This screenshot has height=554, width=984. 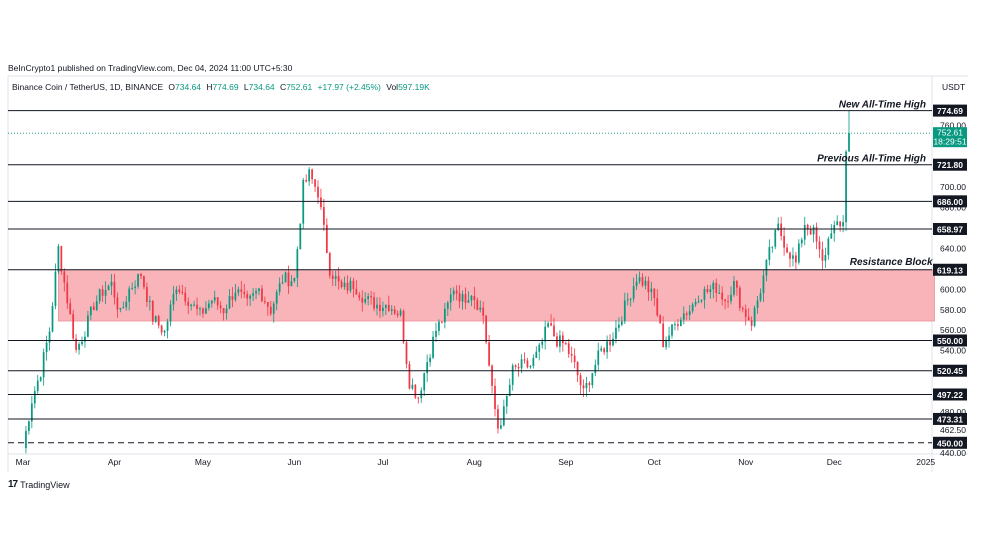 What do you see at coordinates (950, 202) in the screenshot?
I see `level-price-label: 686.00` at bounding box center [950, 202].